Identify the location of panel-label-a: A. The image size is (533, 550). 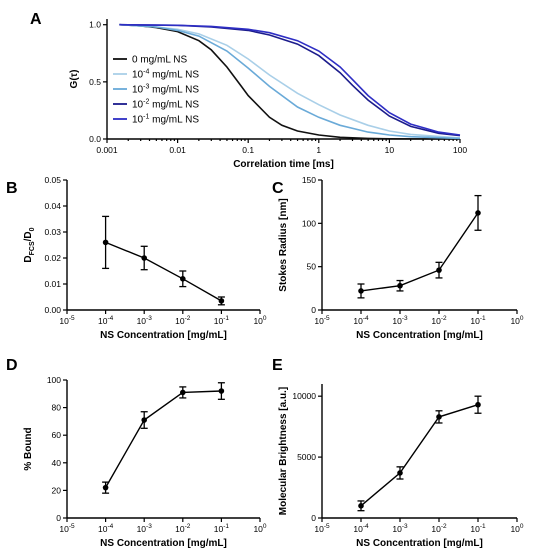
(36, 19).